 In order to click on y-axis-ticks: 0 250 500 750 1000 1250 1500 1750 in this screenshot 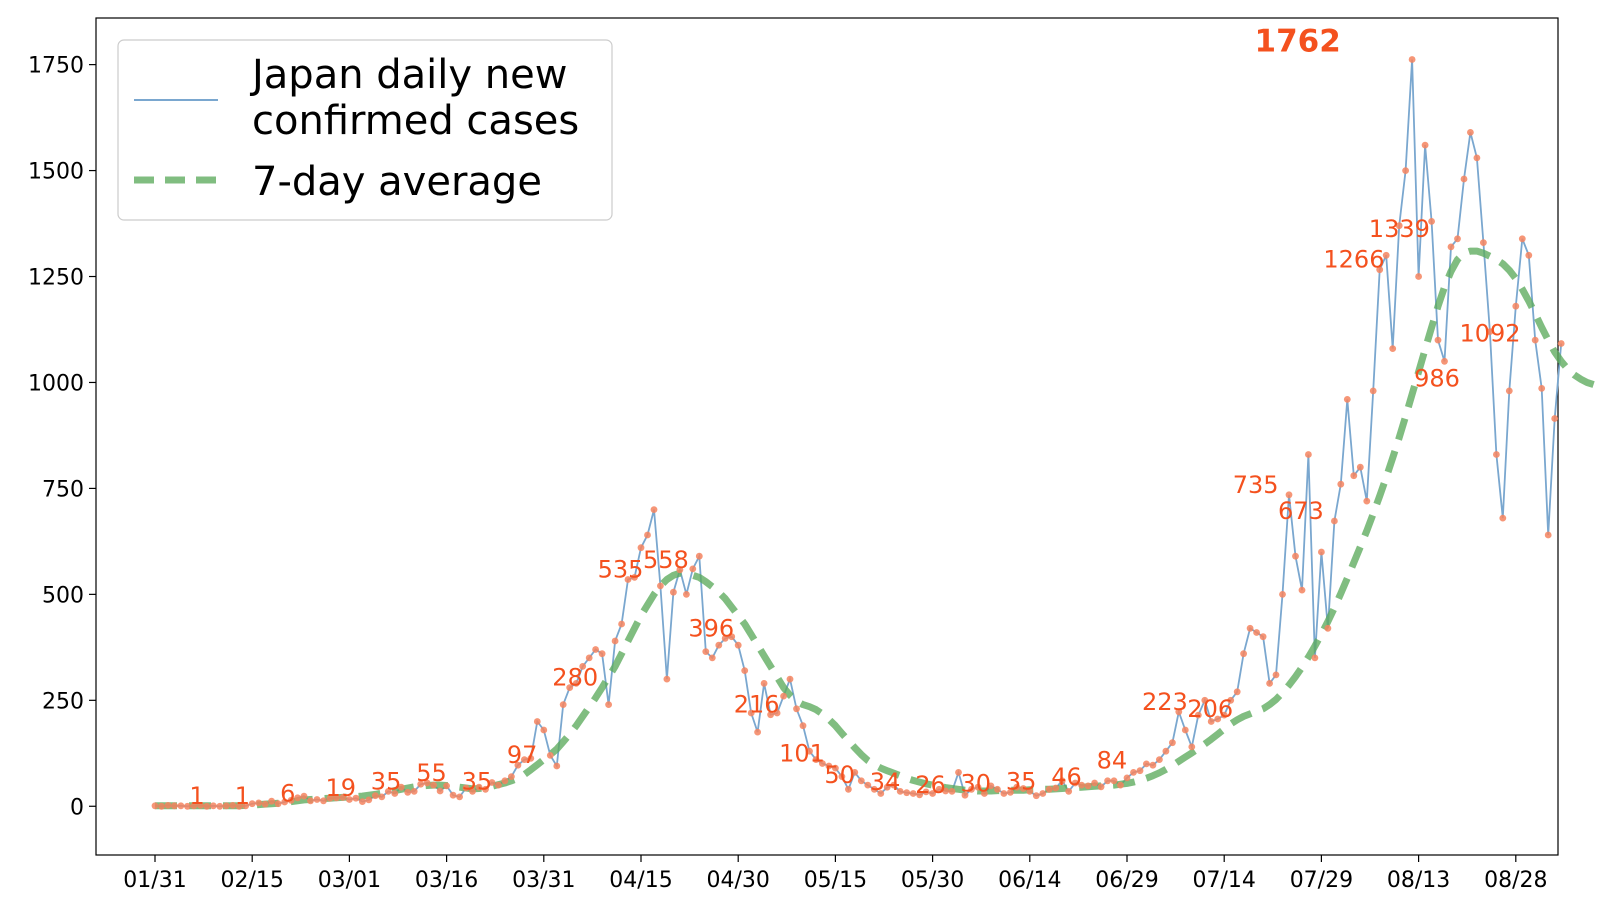, I will do `click(62, 437)`.